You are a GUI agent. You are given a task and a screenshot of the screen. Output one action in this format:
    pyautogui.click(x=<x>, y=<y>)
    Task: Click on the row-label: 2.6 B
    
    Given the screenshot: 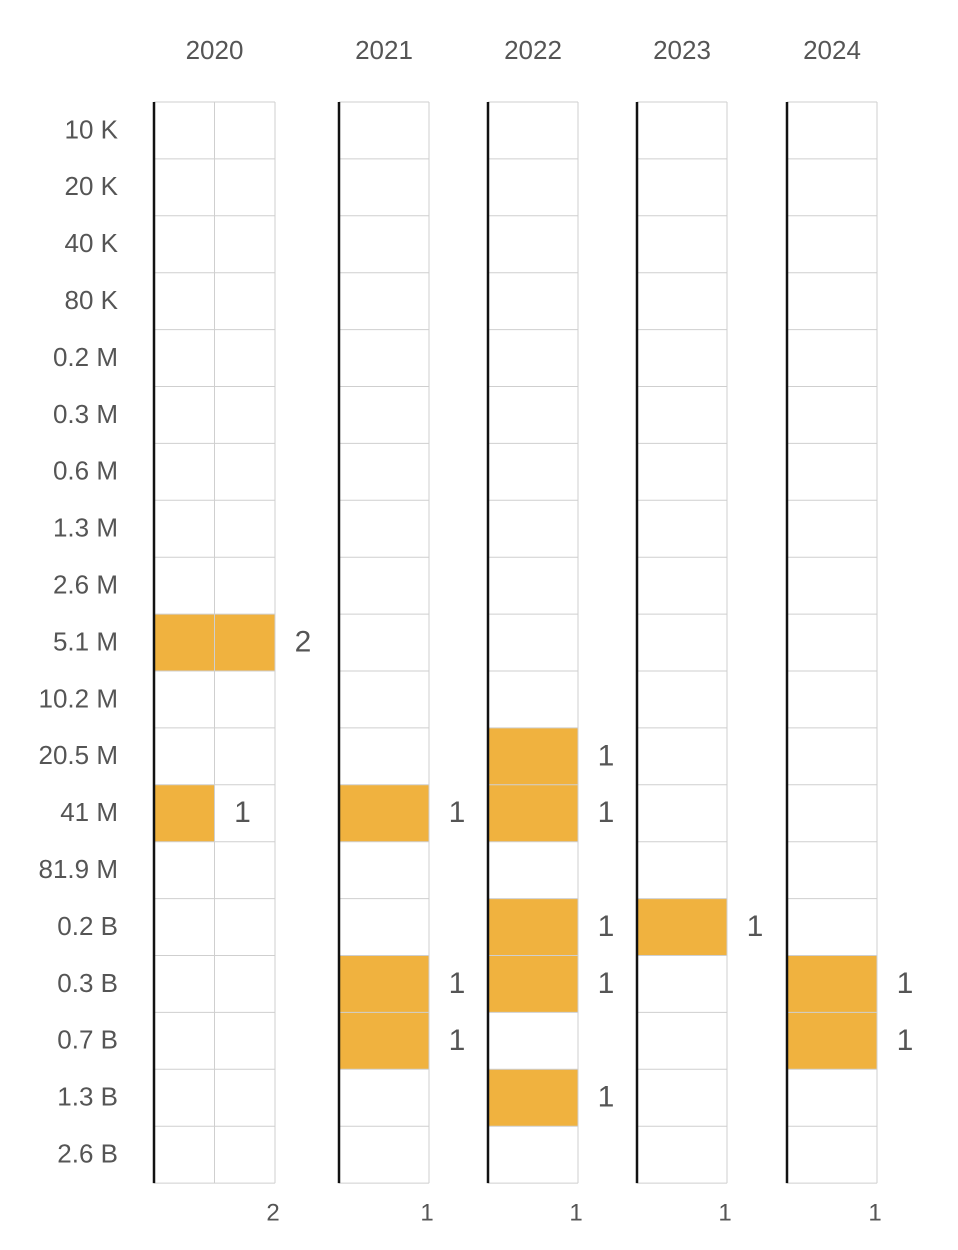 What is the action you would take?
    pyautogui.click(x=87, y=1154)
    